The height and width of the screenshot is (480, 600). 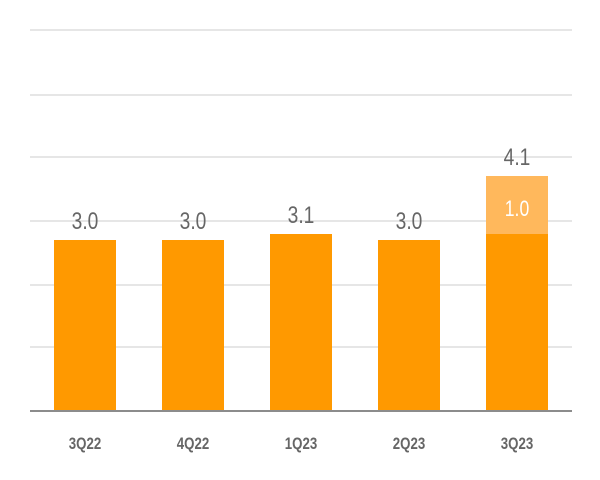 What do you see at coordinates (85, 443) in the screenshot?
I see `x-tick-3q22: 3Q22` at bounding box center [85, 443].